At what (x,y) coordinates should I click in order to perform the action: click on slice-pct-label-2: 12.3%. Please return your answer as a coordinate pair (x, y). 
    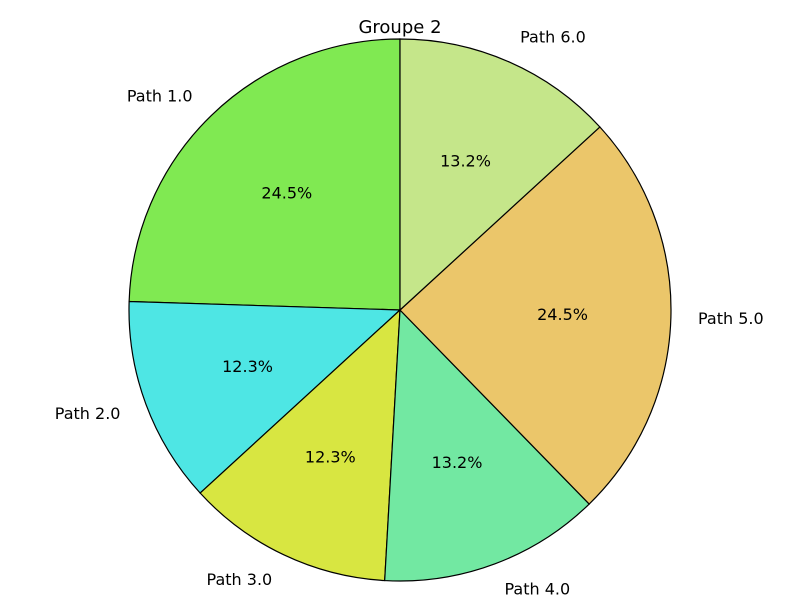
    Looking at the image, I should click on (247, 366).